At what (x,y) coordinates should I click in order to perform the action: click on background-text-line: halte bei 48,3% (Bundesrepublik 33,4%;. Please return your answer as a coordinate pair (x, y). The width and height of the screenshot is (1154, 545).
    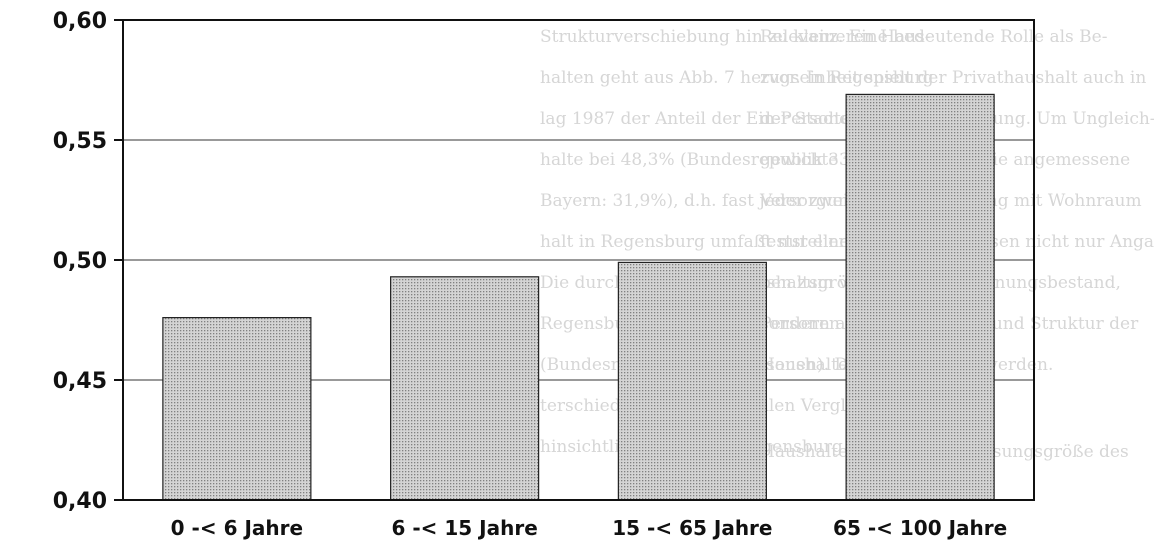
    Looking at the image, I should click on (714, 160).